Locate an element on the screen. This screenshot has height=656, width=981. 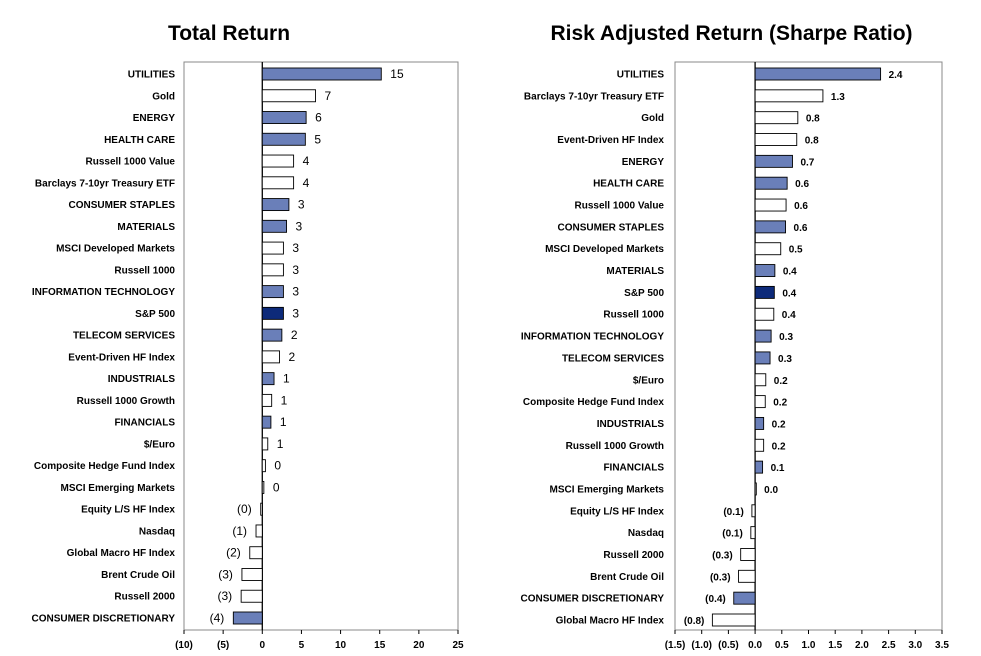
data-label: 0.7 is located at coordinates (807, 162).